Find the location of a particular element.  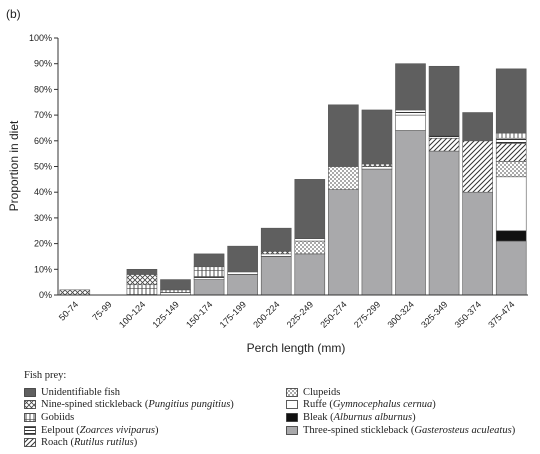

x-tick-label: 150-174 is located at coordinates (199, 314).